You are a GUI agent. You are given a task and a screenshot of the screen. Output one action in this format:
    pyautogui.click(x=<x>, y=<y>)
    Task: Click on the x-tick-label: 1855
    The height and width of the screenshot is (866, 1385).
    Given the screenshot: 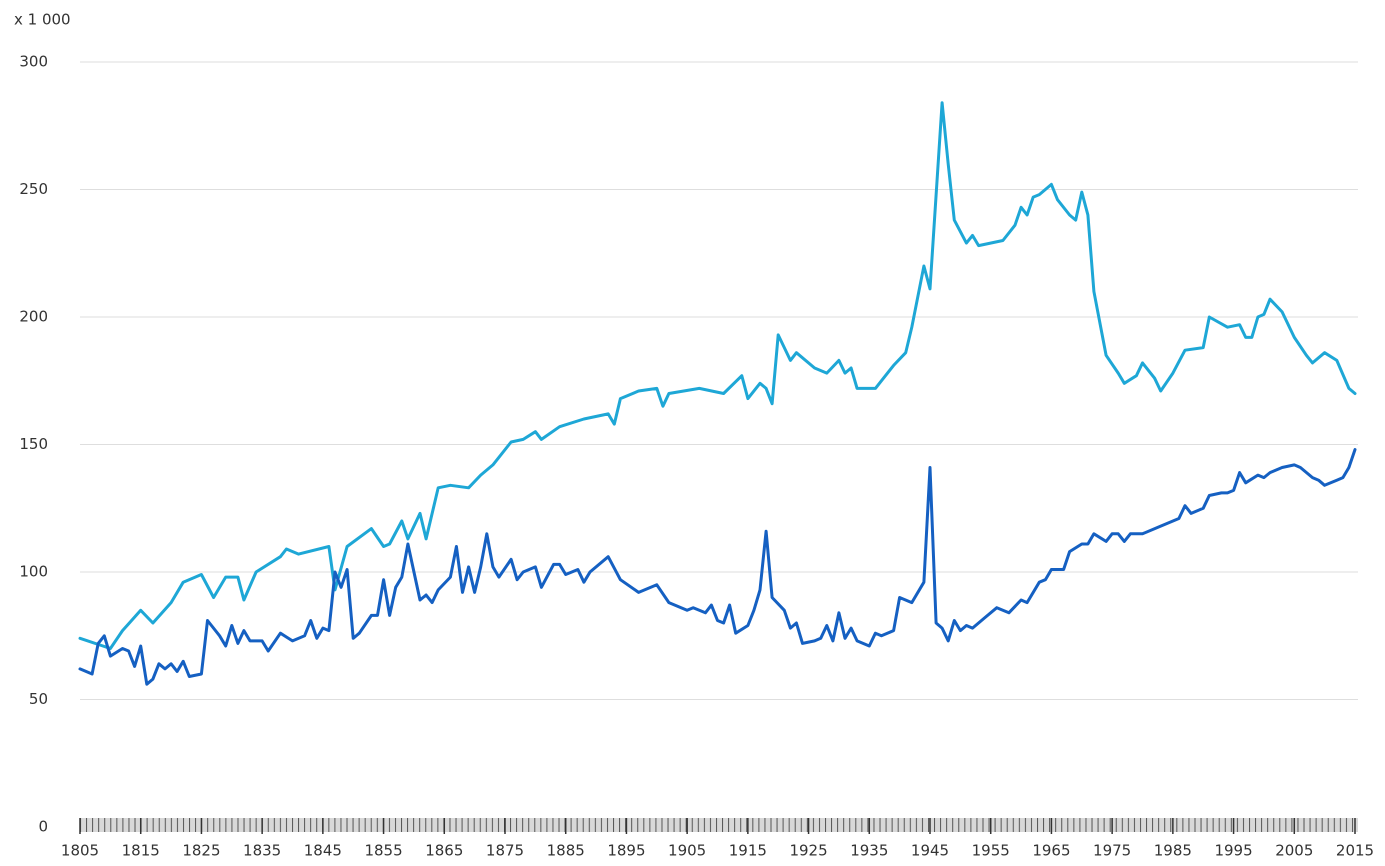 What is the action you would take?
    pyautogui.click(x=383, y=851)
    